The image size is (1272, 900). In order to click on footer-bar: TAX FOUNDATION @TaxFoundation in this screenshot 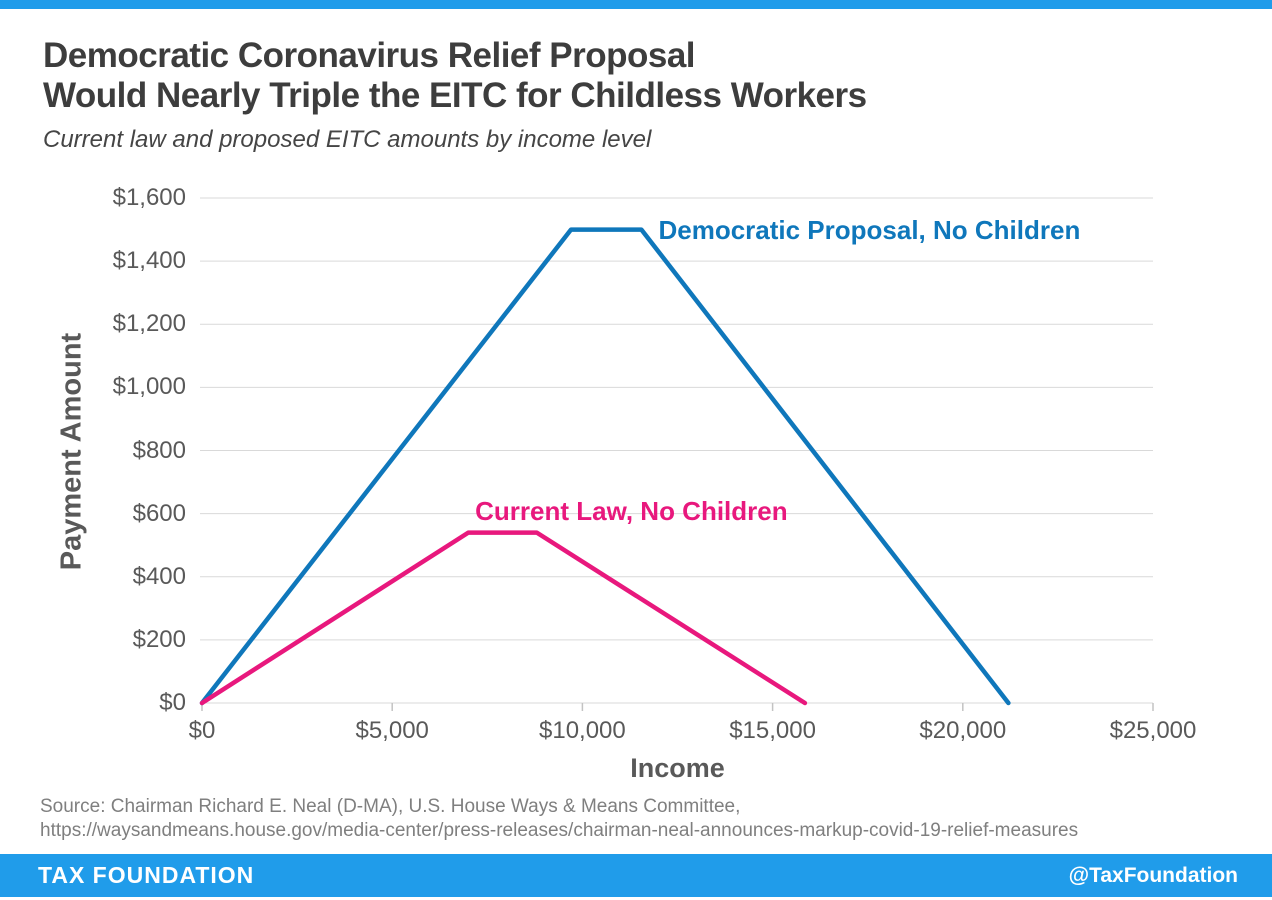, I will do `click(636, 875)`.